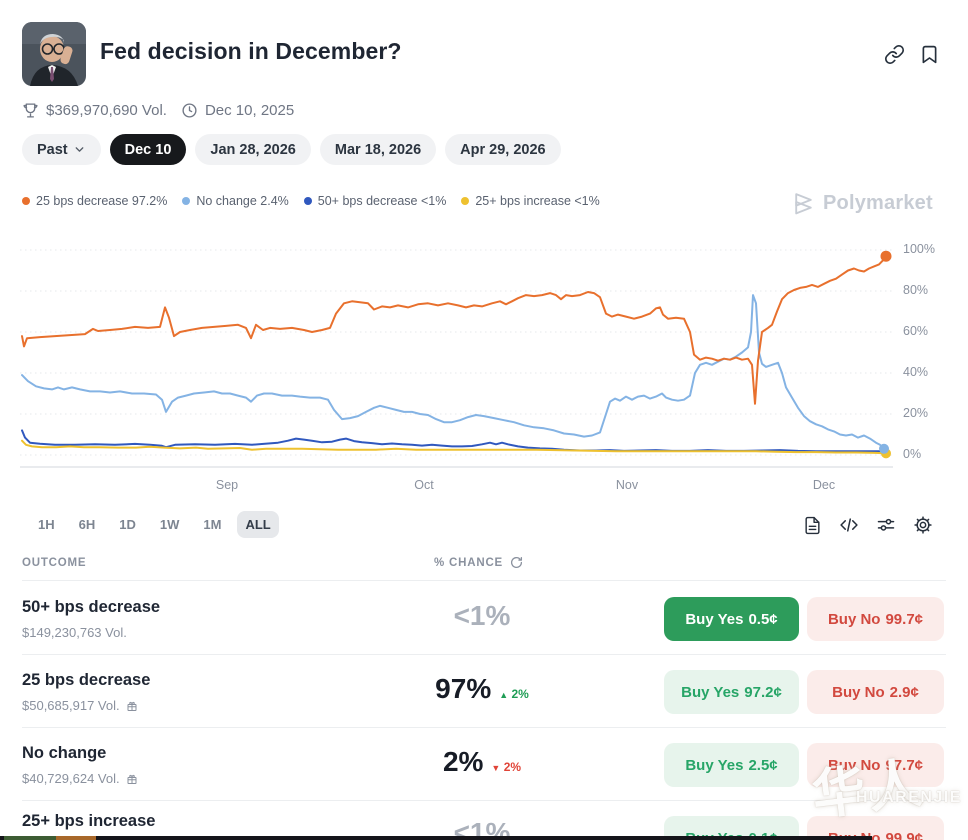 This screenshot has height=840, width=968. I want to click on tab-dec-10: Dec 10, so click(148, 149).